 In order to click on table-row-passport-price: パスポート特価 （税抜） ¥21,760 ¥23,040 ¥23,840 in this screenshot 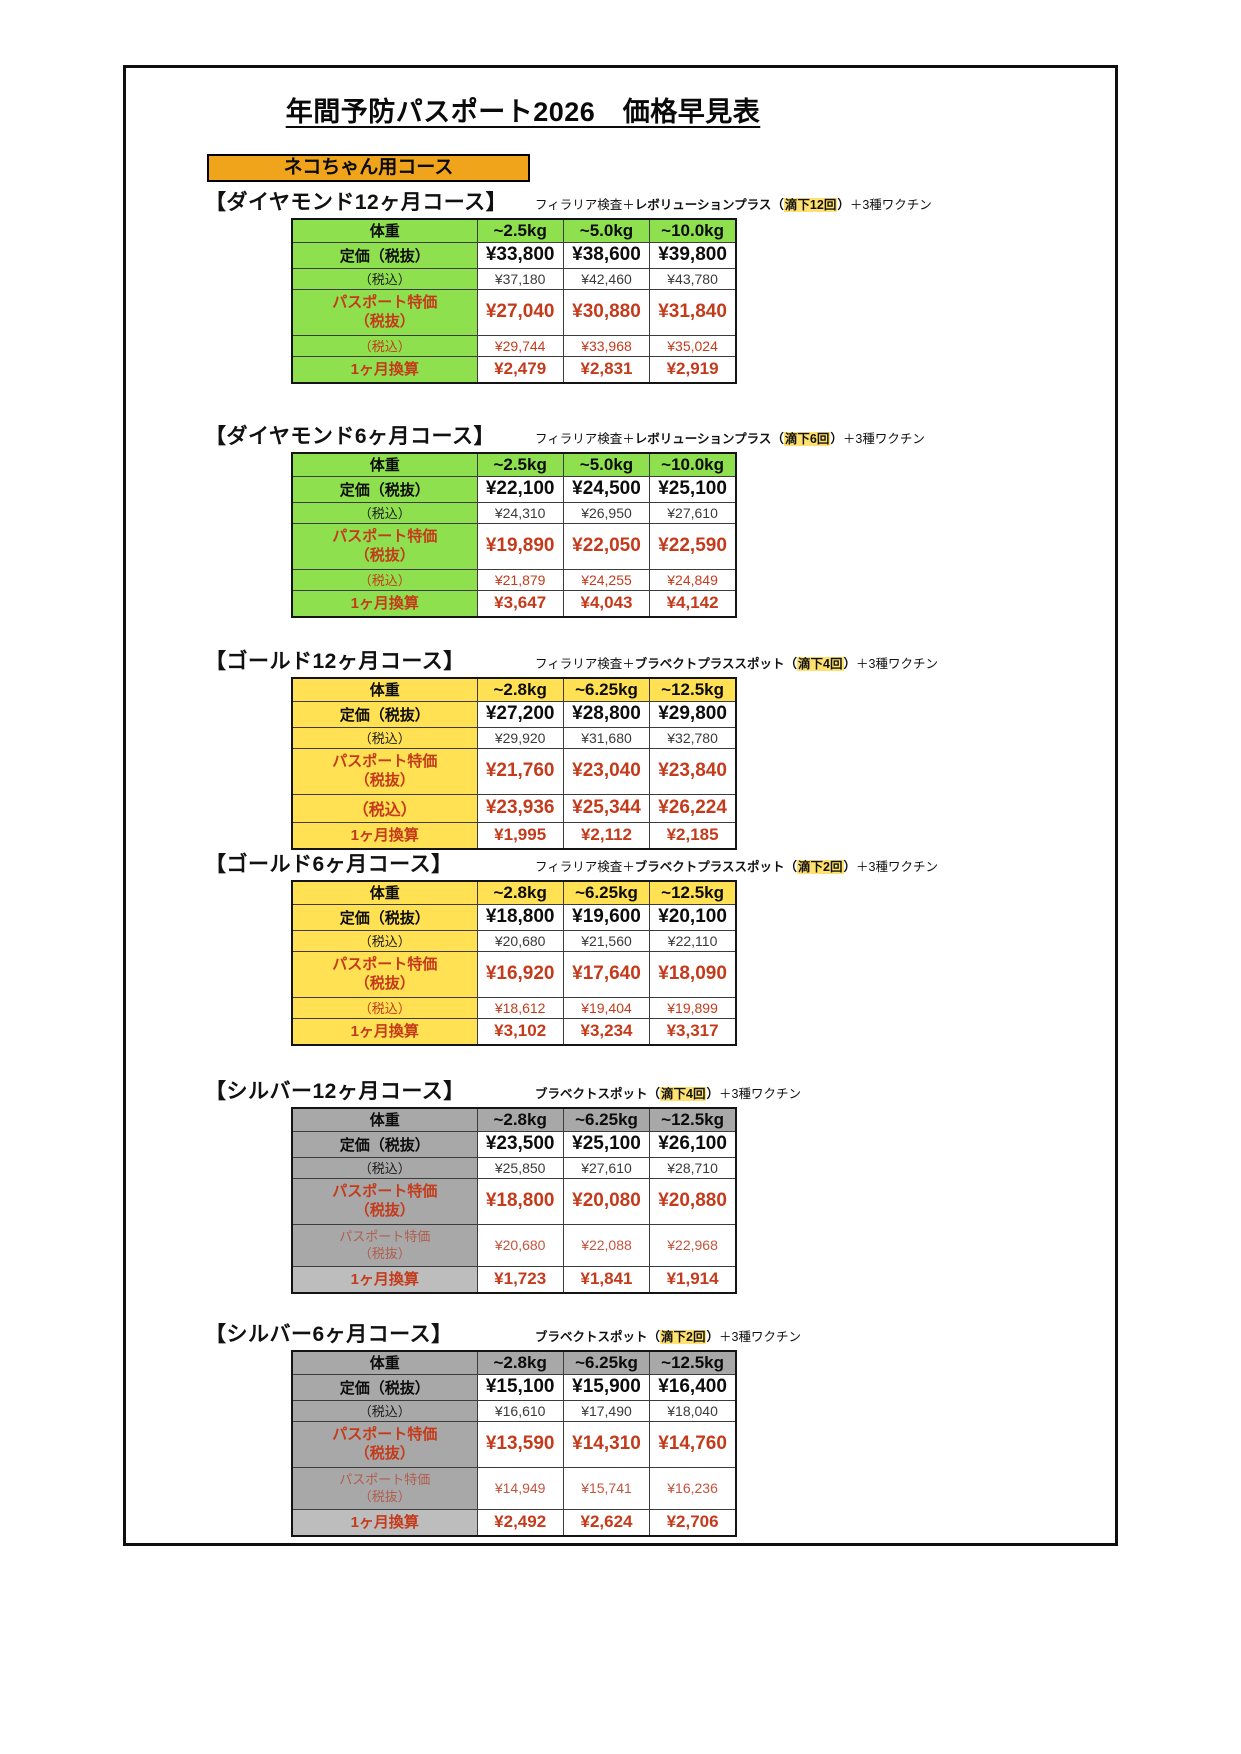, I will do `click(514, 771)`.